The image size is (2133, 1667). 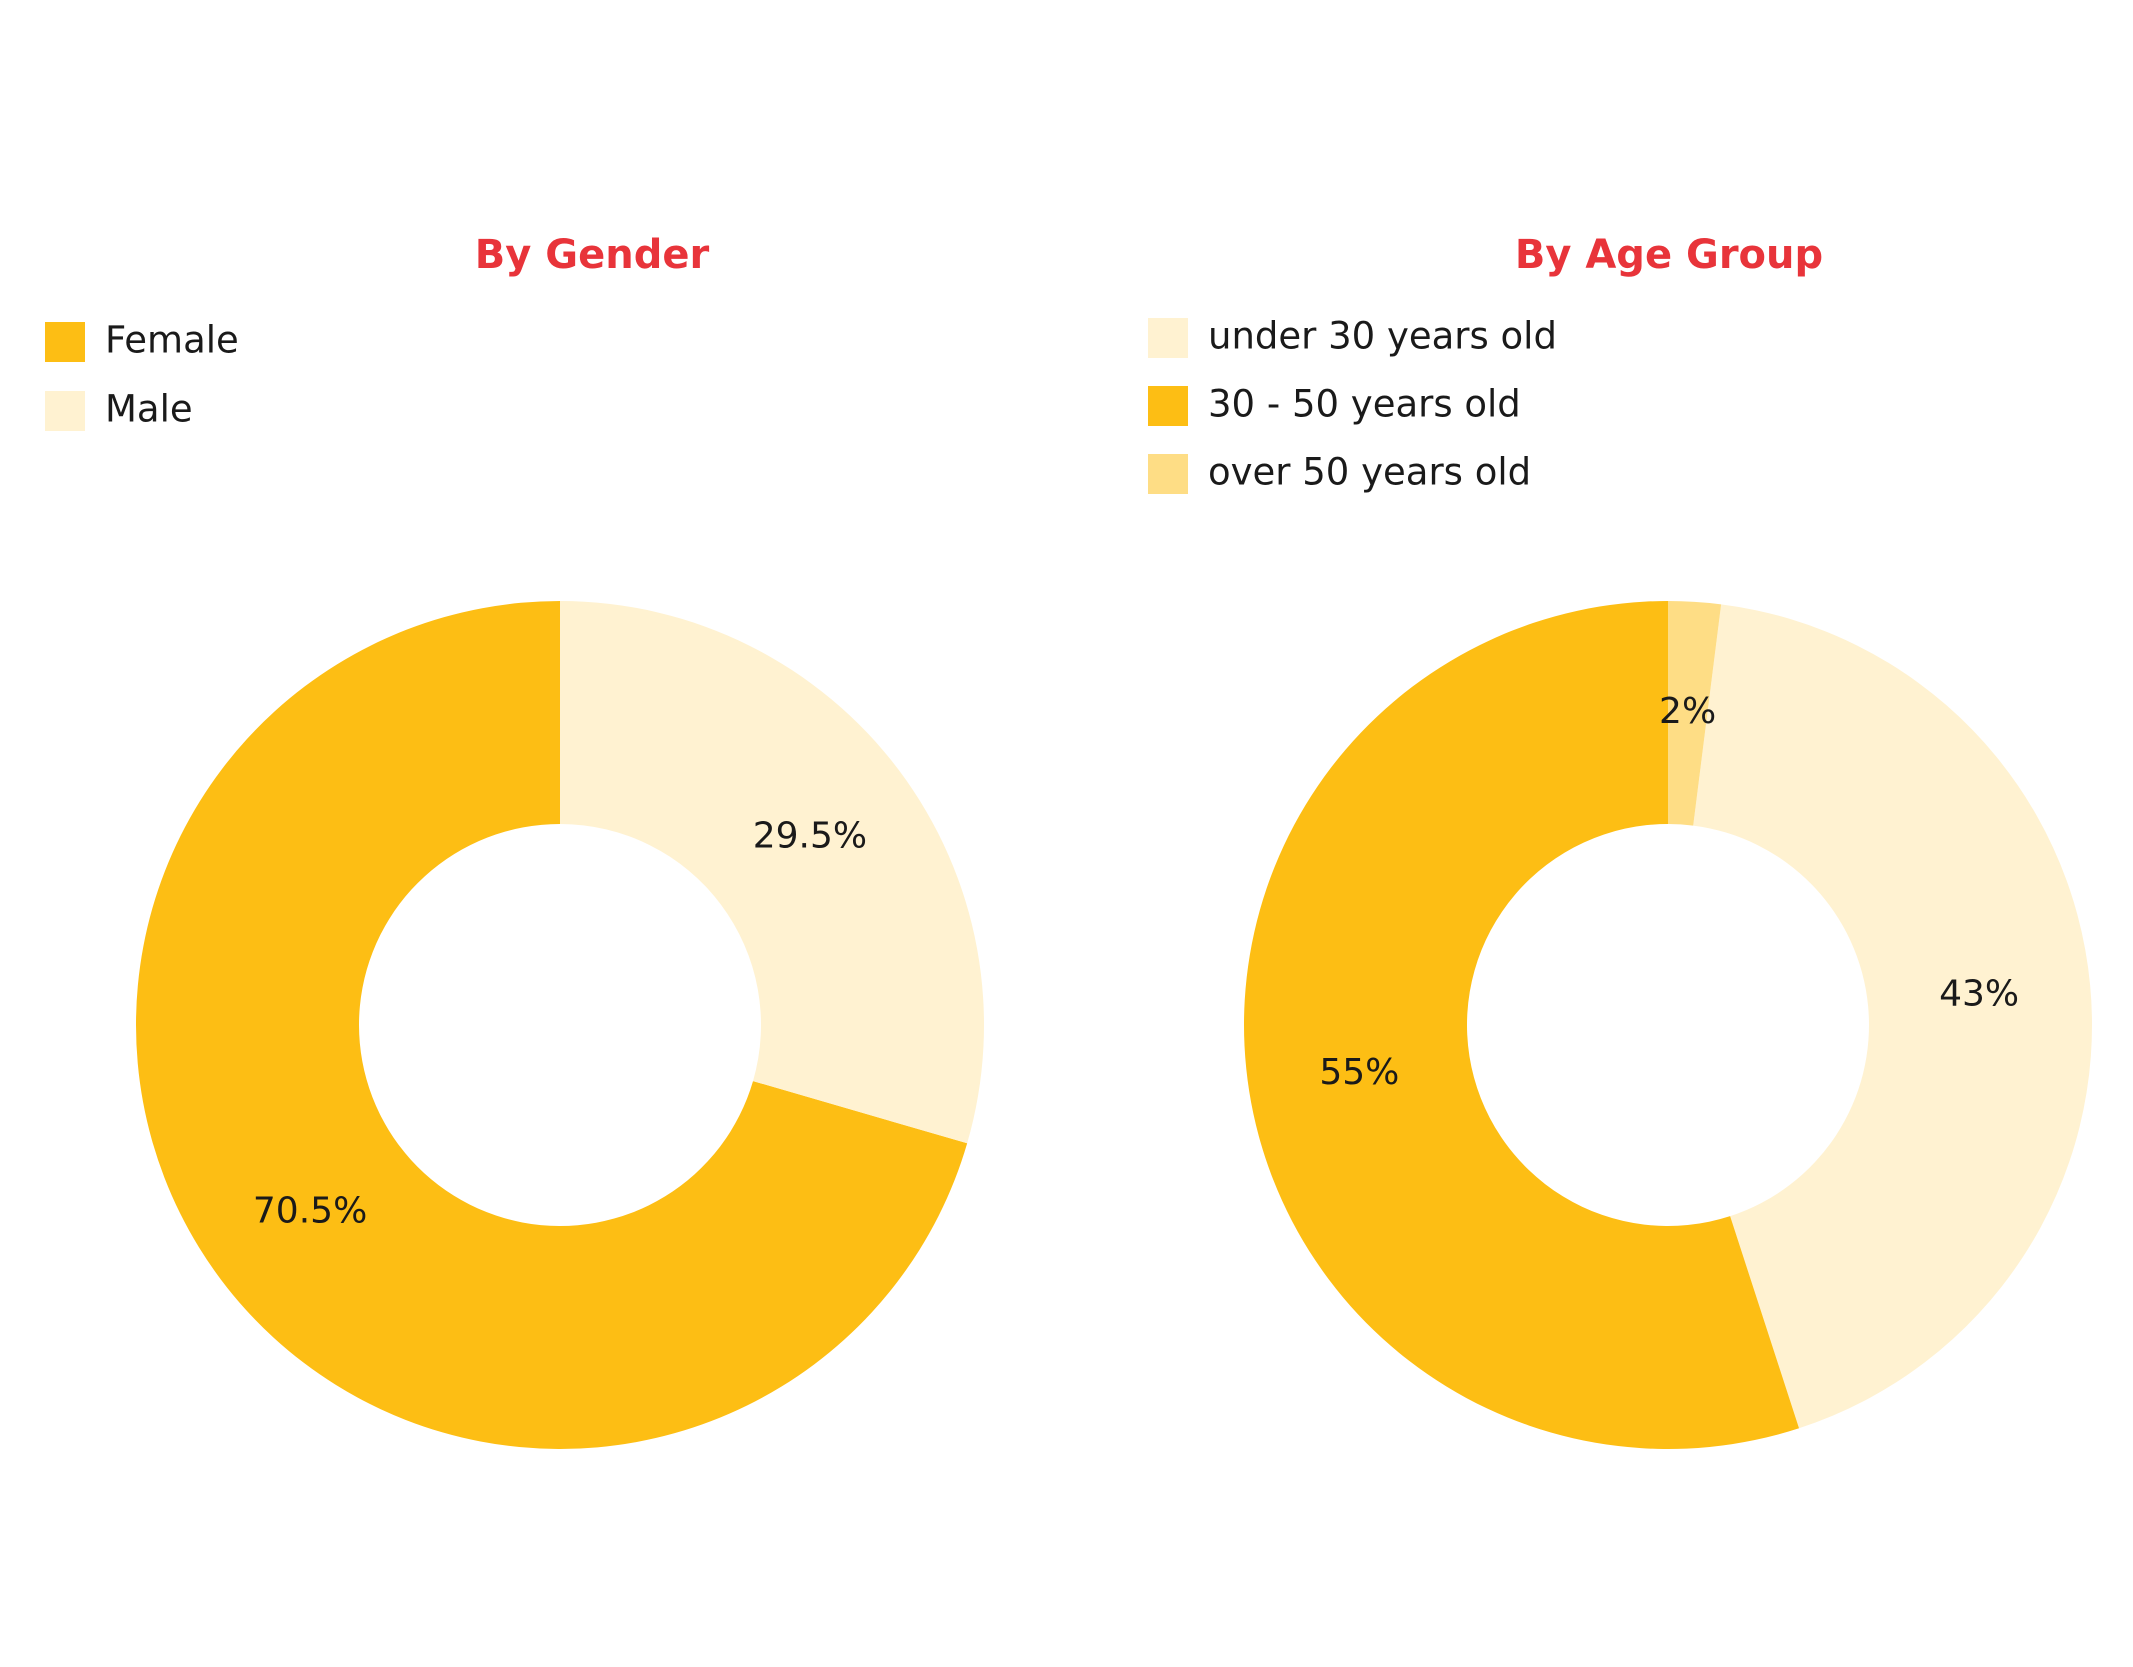 I want to click on legend-label: under 30 years old, so click(x=1382, y=336).